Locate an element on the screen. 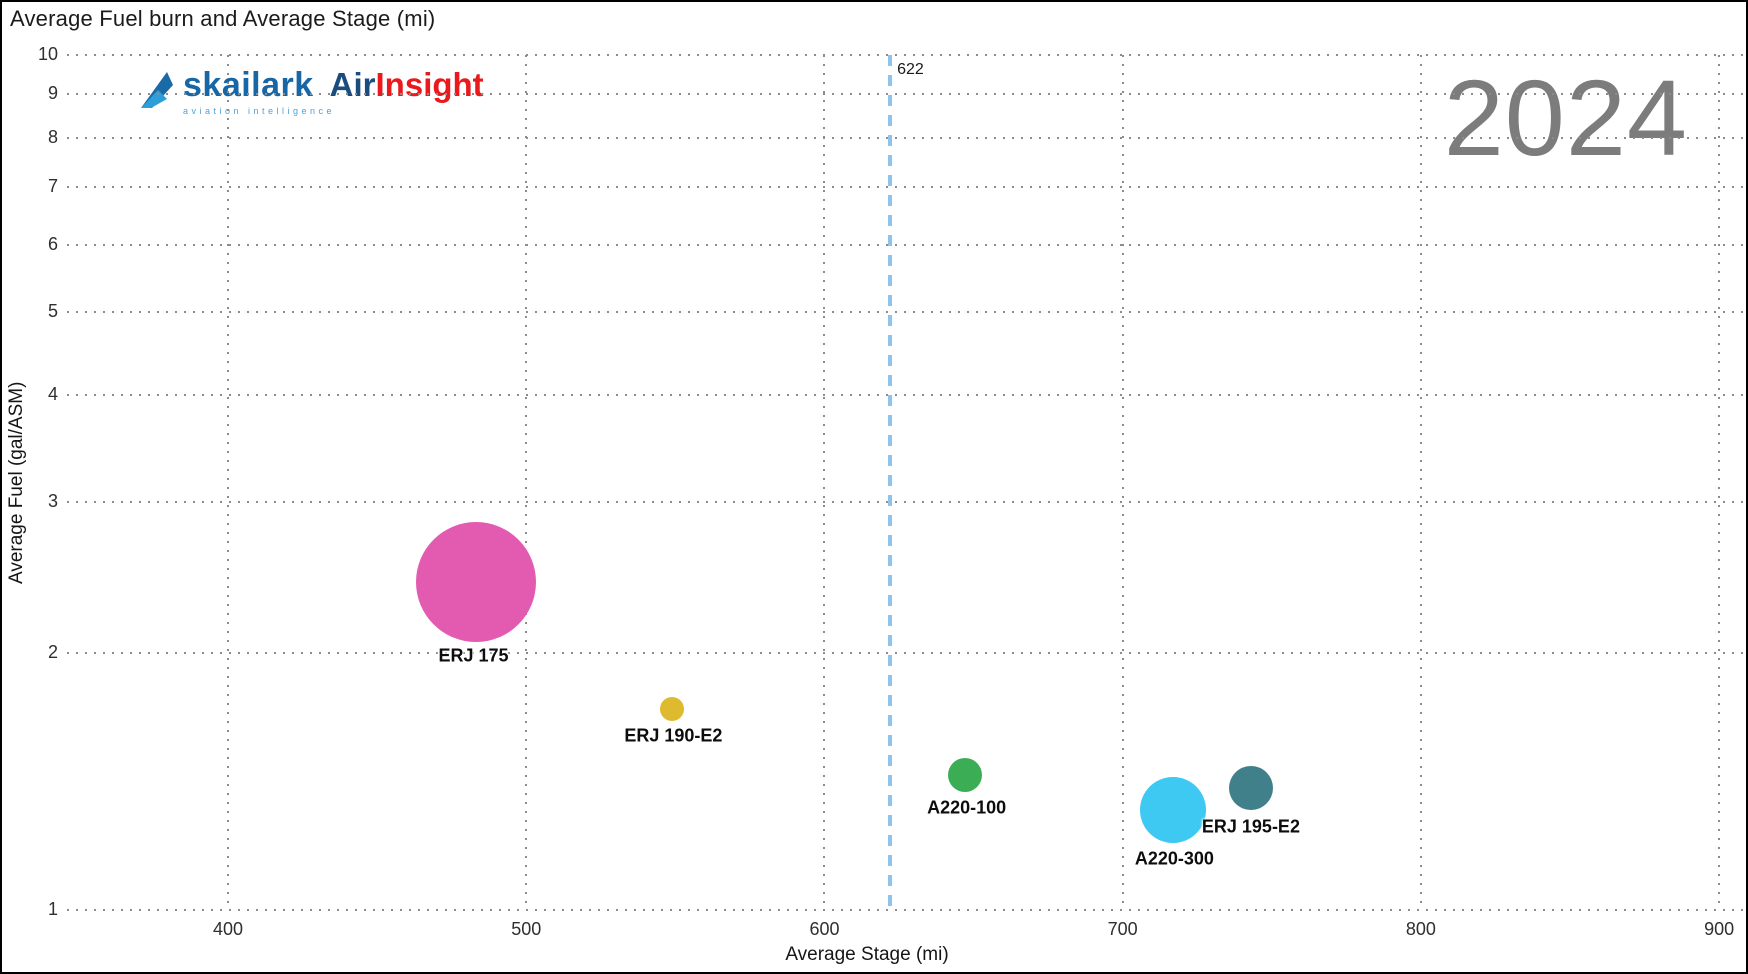 The height and width of the screenshot is (974, 1748). brand-name: skailark is located at coordinates (248, 85).